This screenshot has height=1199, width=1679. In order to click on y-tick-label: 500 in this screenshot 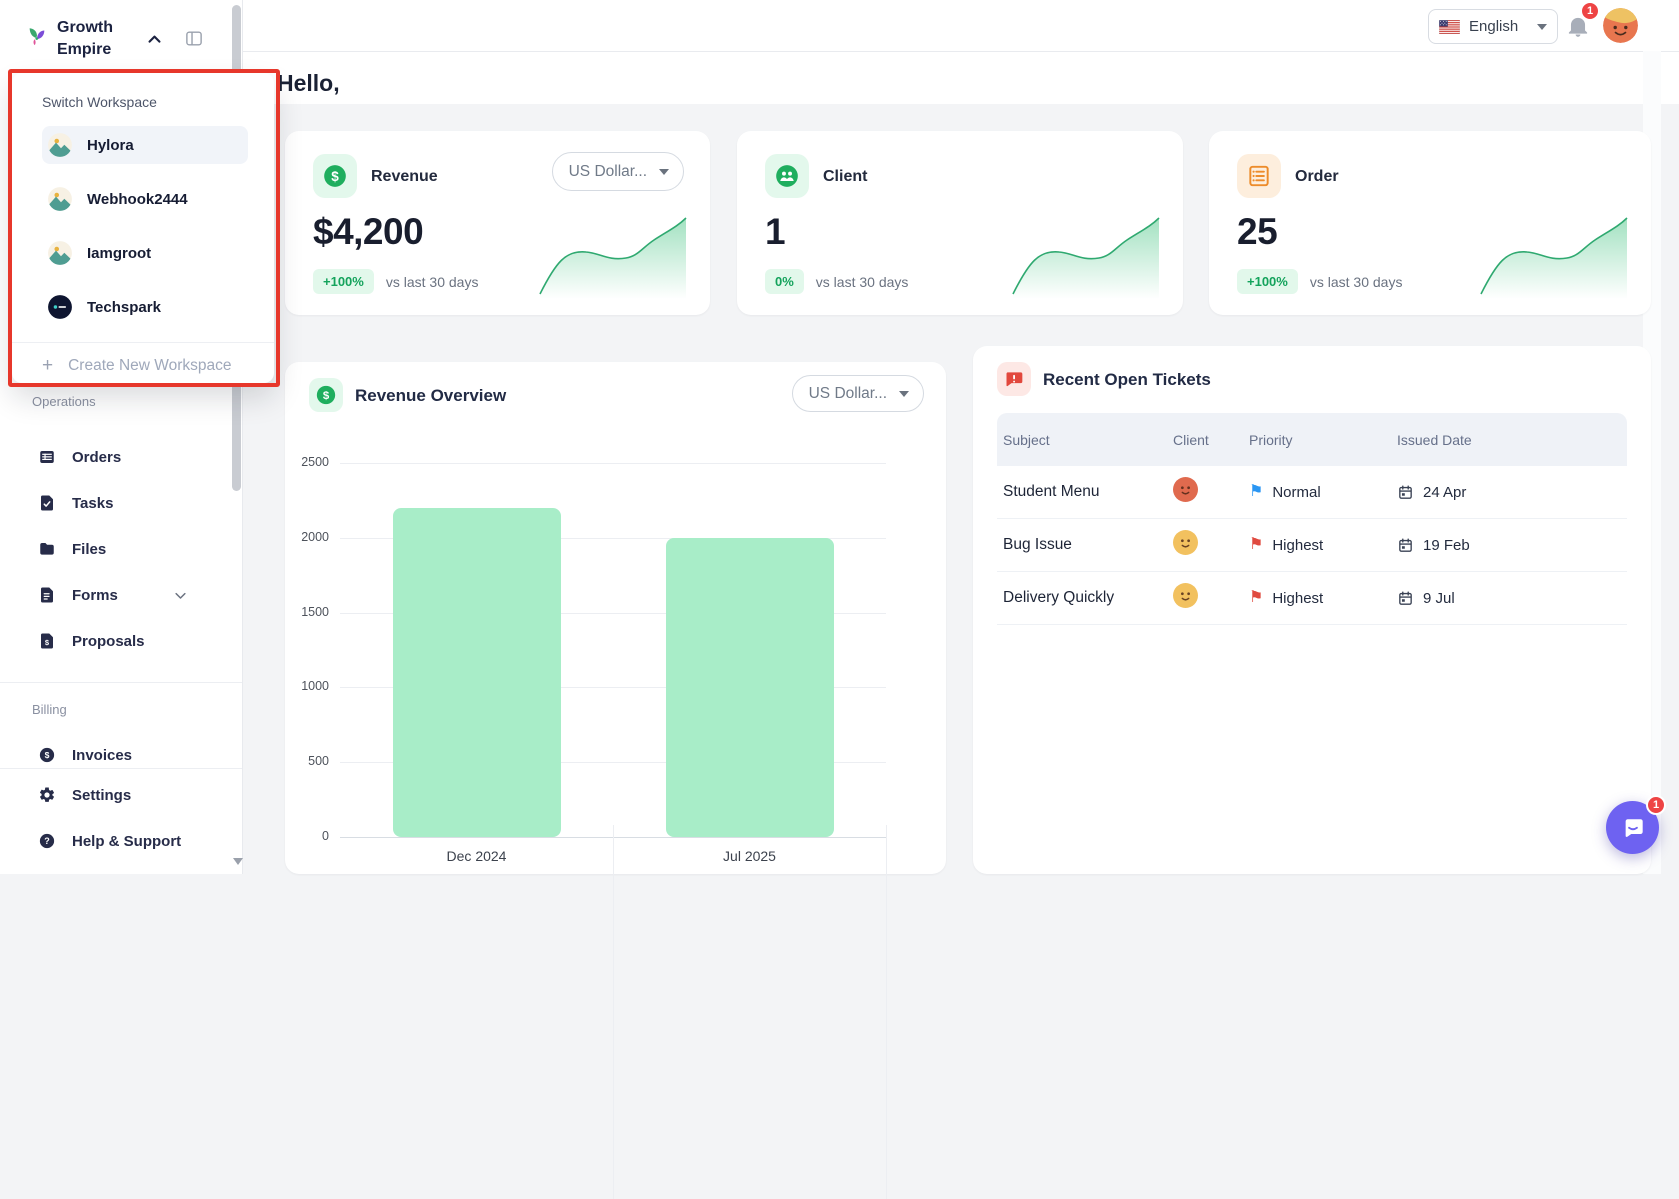, I will do `click(318, 761)`.